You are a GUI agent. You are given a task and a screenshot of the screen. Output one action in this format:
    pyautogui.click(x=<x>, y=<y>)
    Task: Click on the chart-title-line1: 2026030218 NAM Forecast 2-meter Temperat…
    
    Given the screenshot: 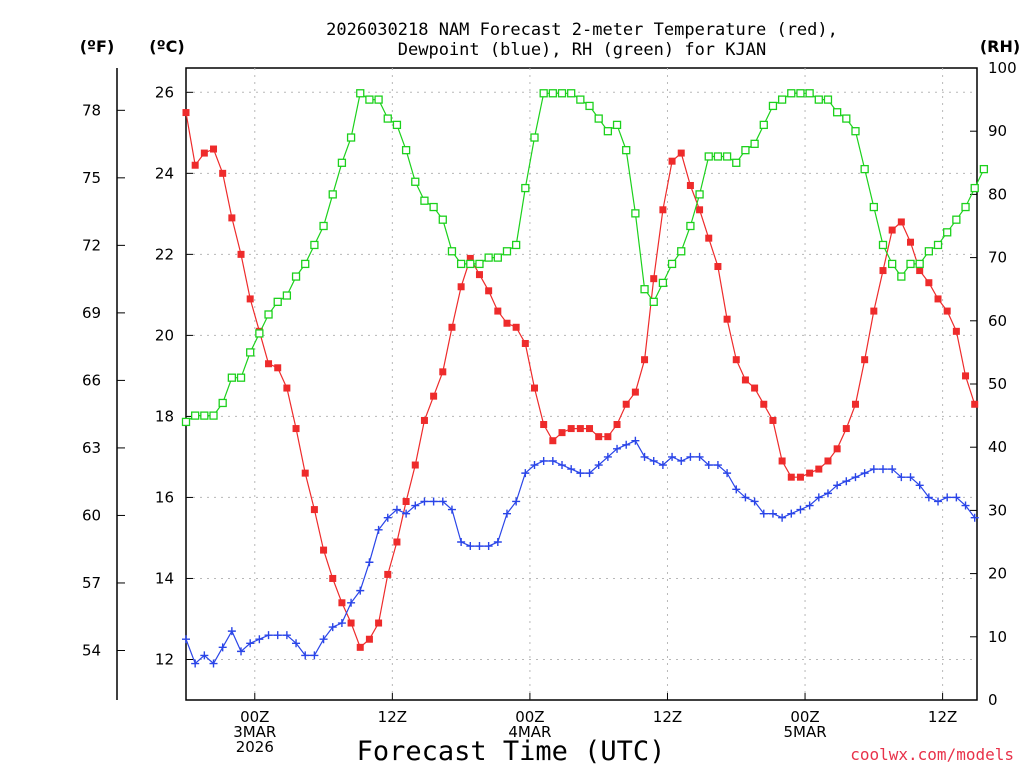 What is the action you would take?
    pyautogui.click(x=582, y=30)
    